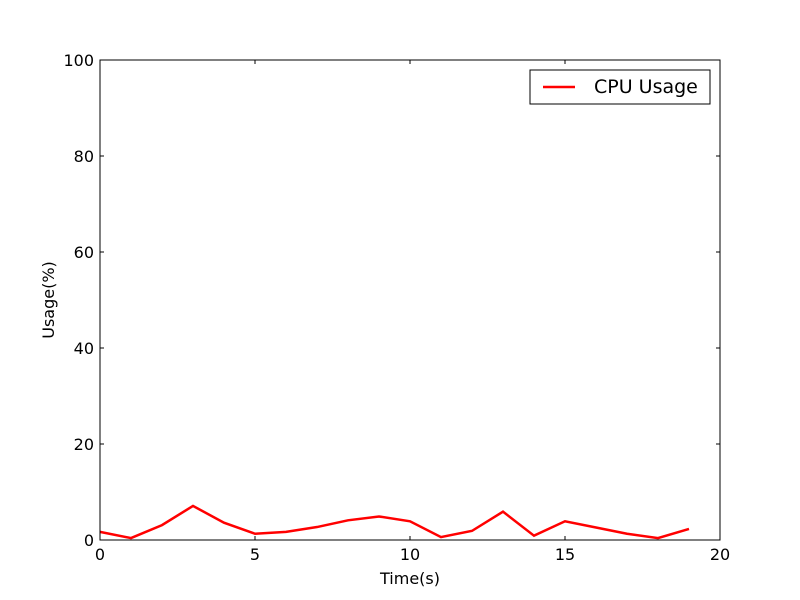 This screenshot has height=600, width=800. I want to click on series-line-cpu-usage, so click(394, 522).